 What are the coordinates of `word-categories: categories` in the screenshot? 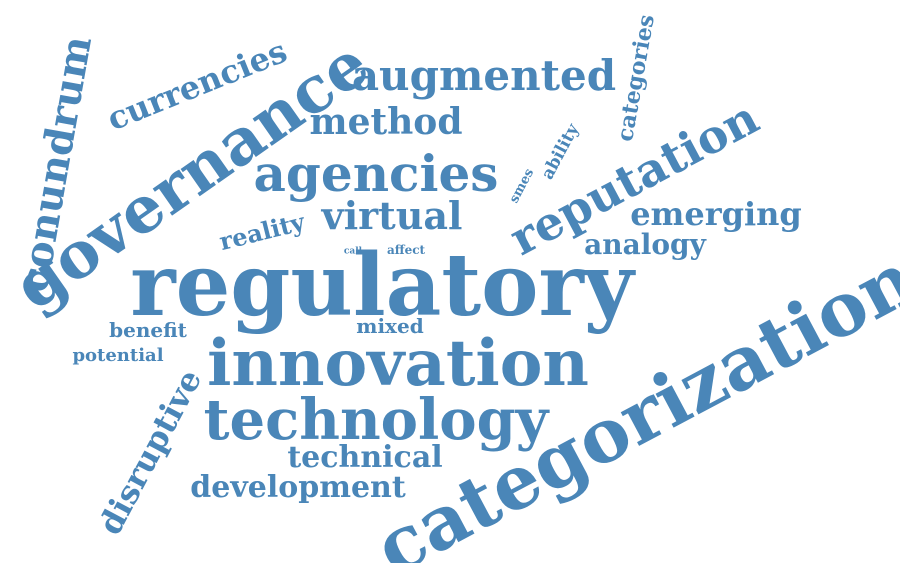 It's located at (636, 78).